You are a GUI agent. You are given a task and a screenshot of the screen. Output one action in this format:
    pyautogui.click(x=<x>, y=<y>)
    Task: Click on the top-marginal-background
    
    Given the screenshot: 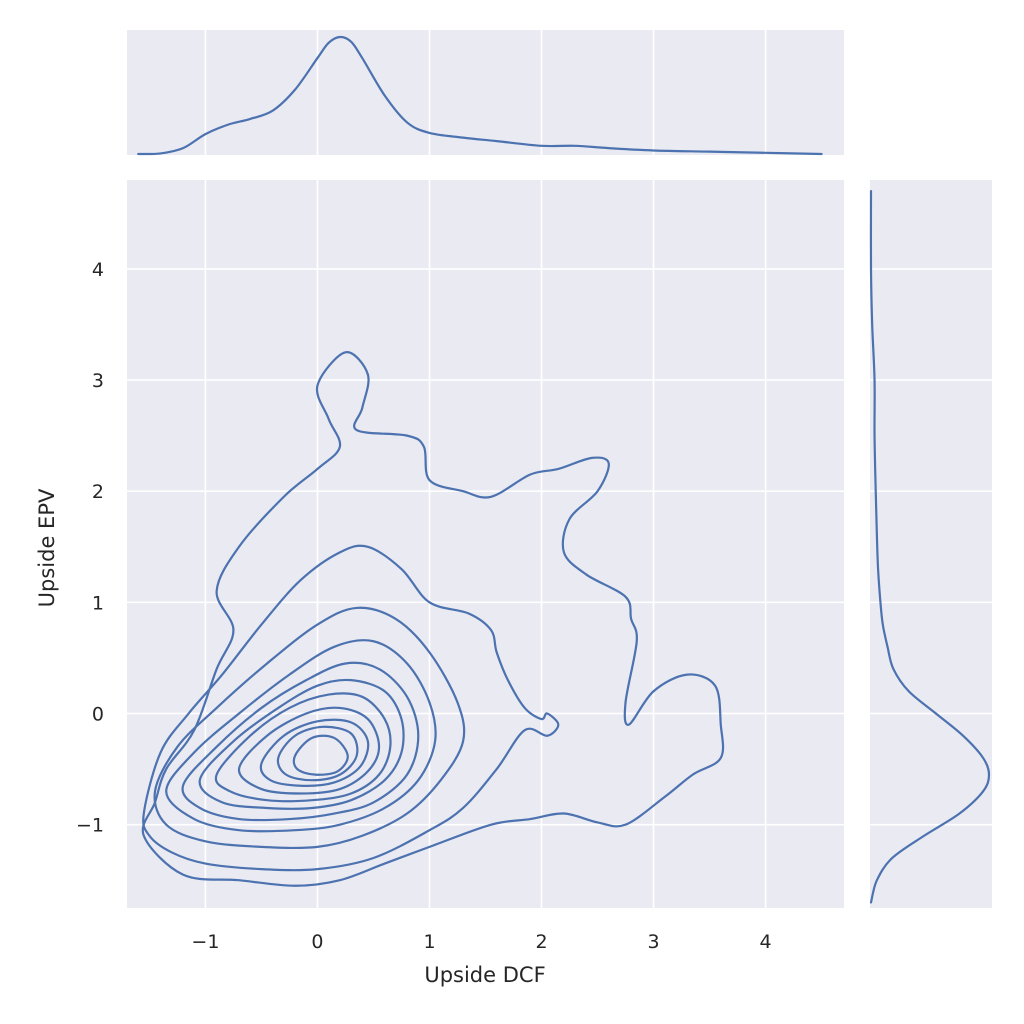 What is the action you would take?
    pyautogui.click(x=485, y=92)
    